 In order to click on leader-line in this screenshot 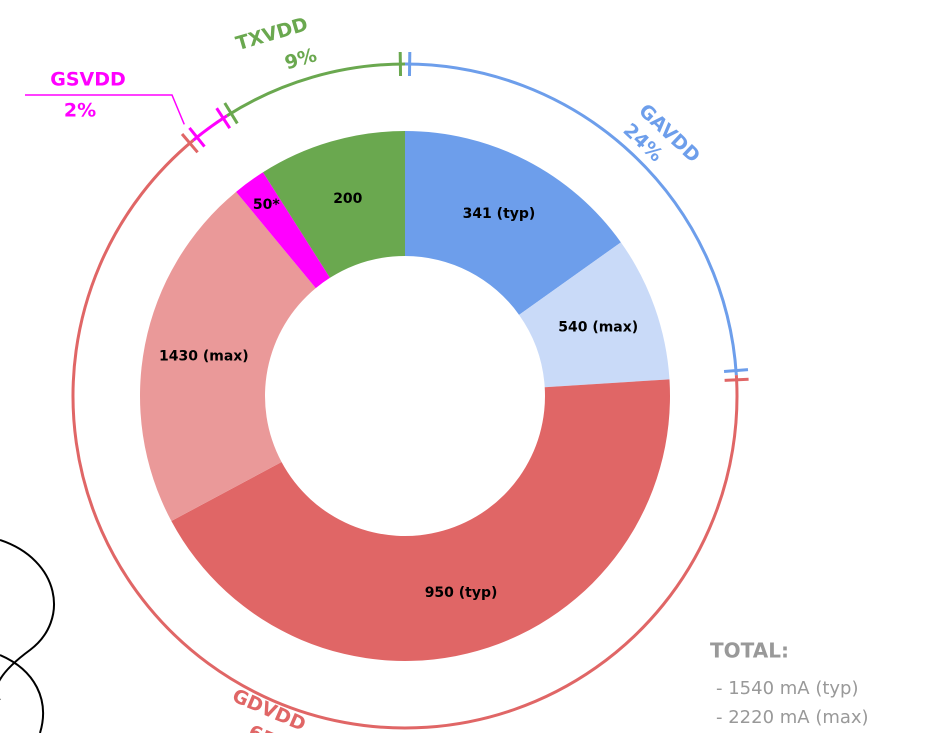, I will do `click(105, 109)`.